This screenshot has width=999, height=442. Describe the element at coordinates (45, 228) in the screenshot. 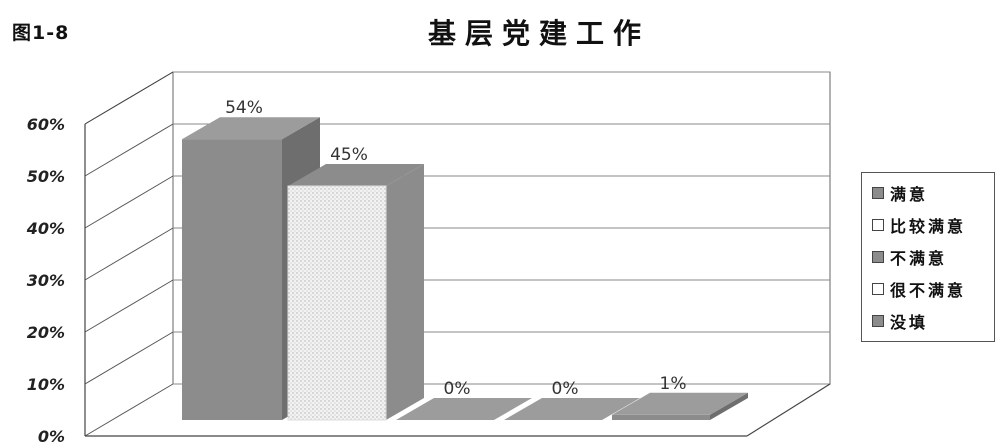

I see `y-tick-label: 40%` at that location.